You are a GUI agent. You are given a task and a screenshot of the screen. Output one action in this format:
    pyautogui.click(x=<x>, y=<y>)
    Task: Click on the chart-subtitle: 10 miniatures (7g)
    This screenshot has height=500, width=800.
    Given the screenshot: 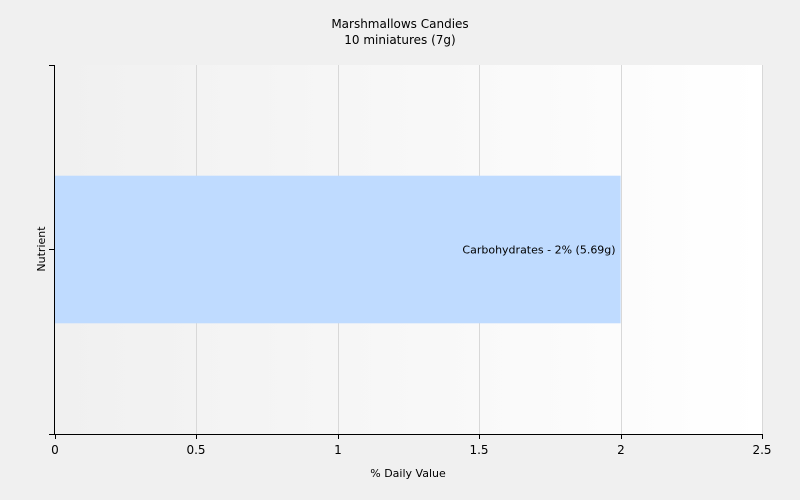 What is the action you would take?
    pyautogui.click(x=399, y=40)
    